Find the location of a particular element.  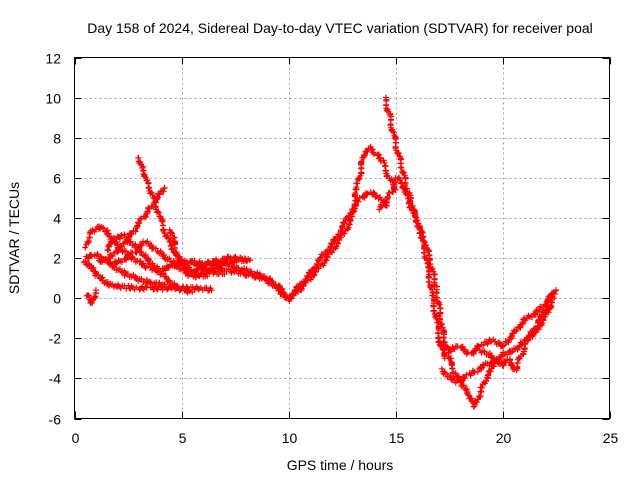

y-tick-label: 10 is located at coordinates (53, 99).